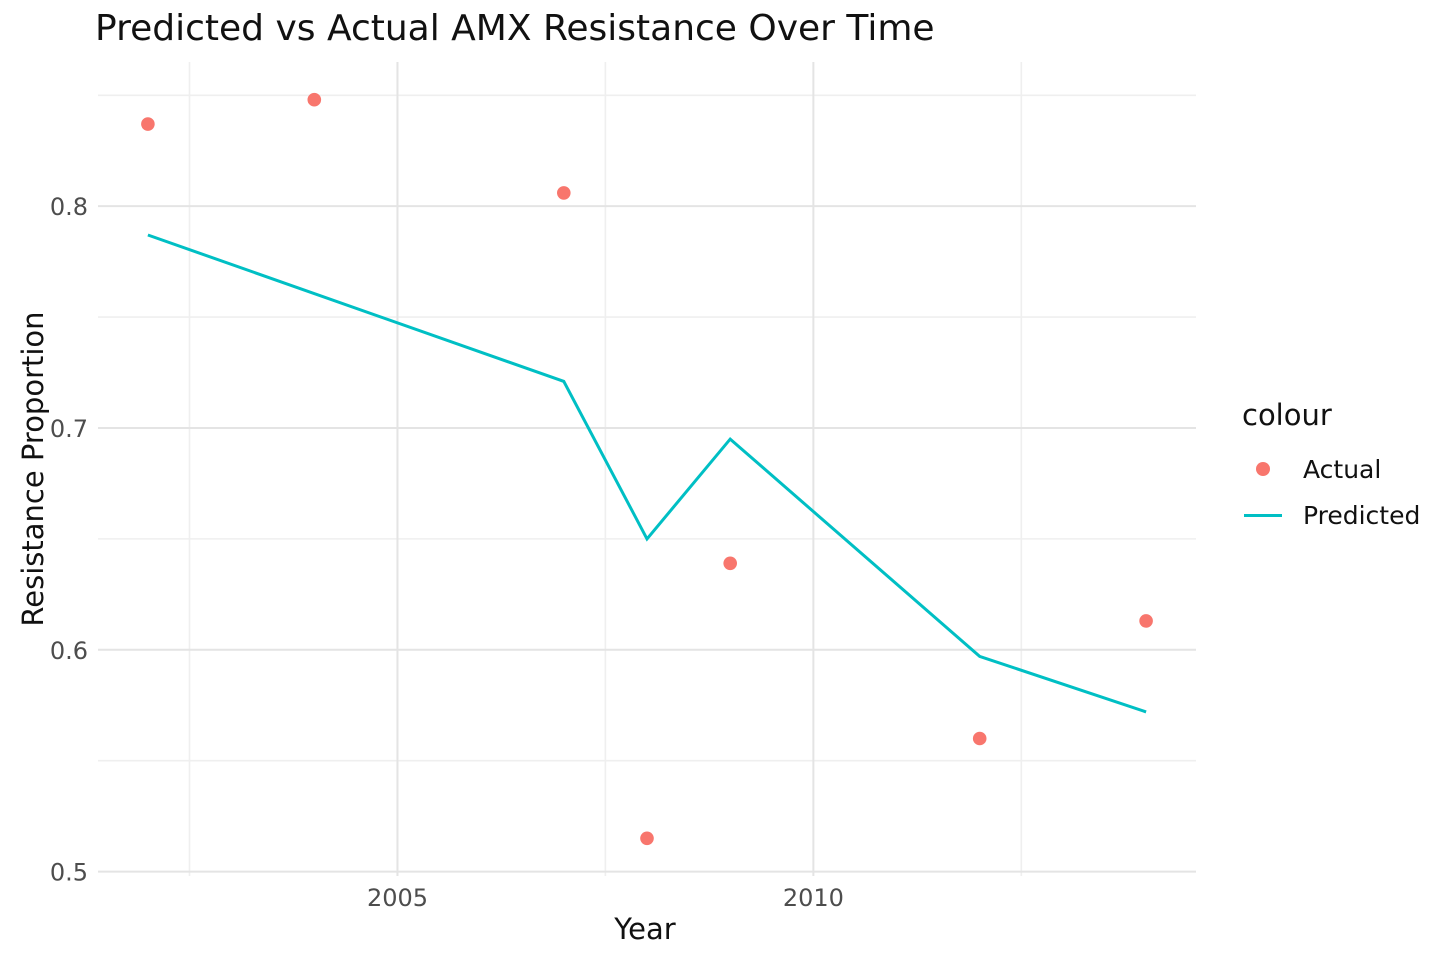  I want to click on legend-item-predicted: Predicted, so click(1331, 515).